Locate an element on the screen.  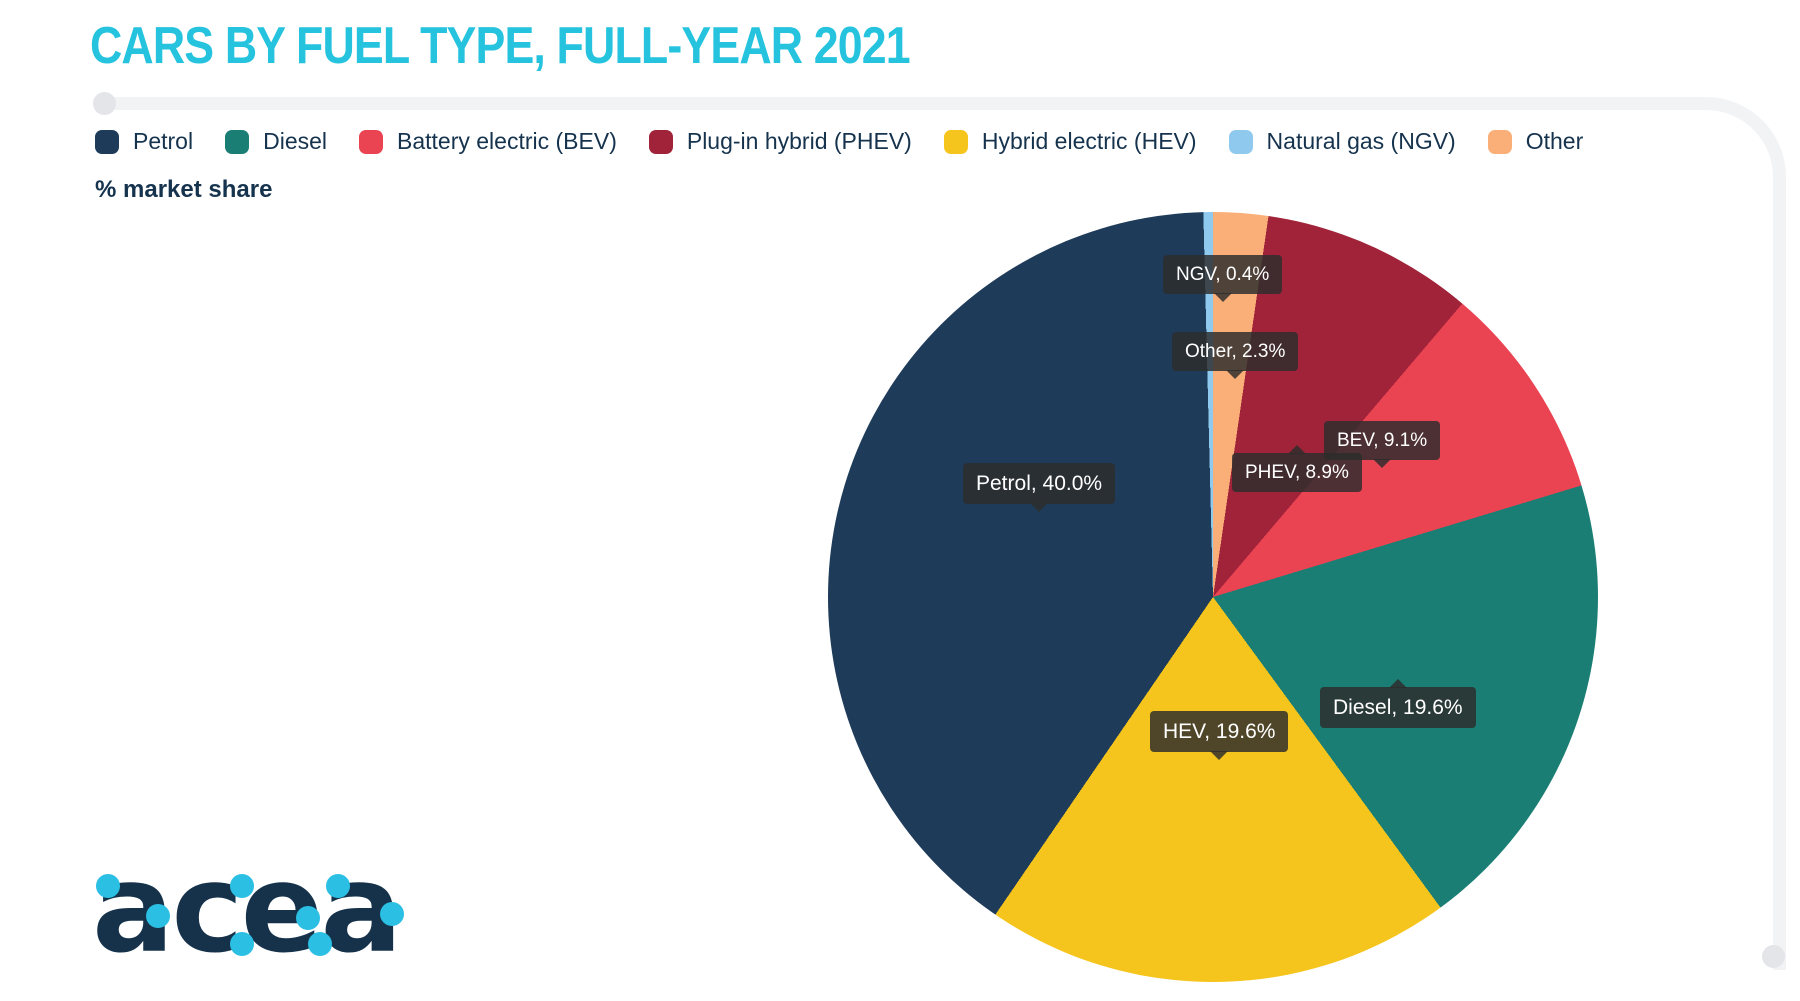
legend-swatch-hev is located at coordinates (955, 141).